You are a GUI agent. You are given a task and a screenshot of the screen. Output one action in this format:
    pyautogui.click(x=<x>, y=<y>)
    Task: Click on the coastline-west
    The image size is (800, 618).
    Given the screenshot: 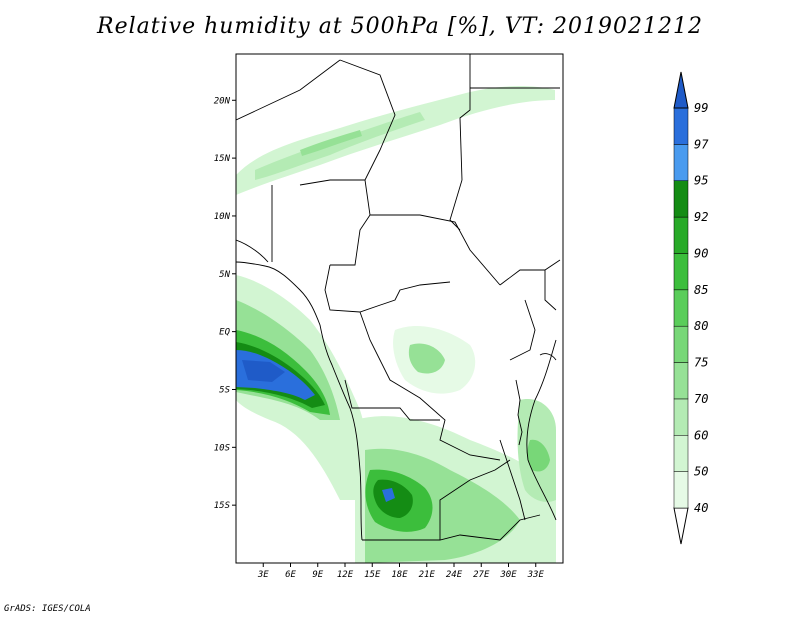 What is the action you would take?
    pyautogui.click(x=299, y=401)
    